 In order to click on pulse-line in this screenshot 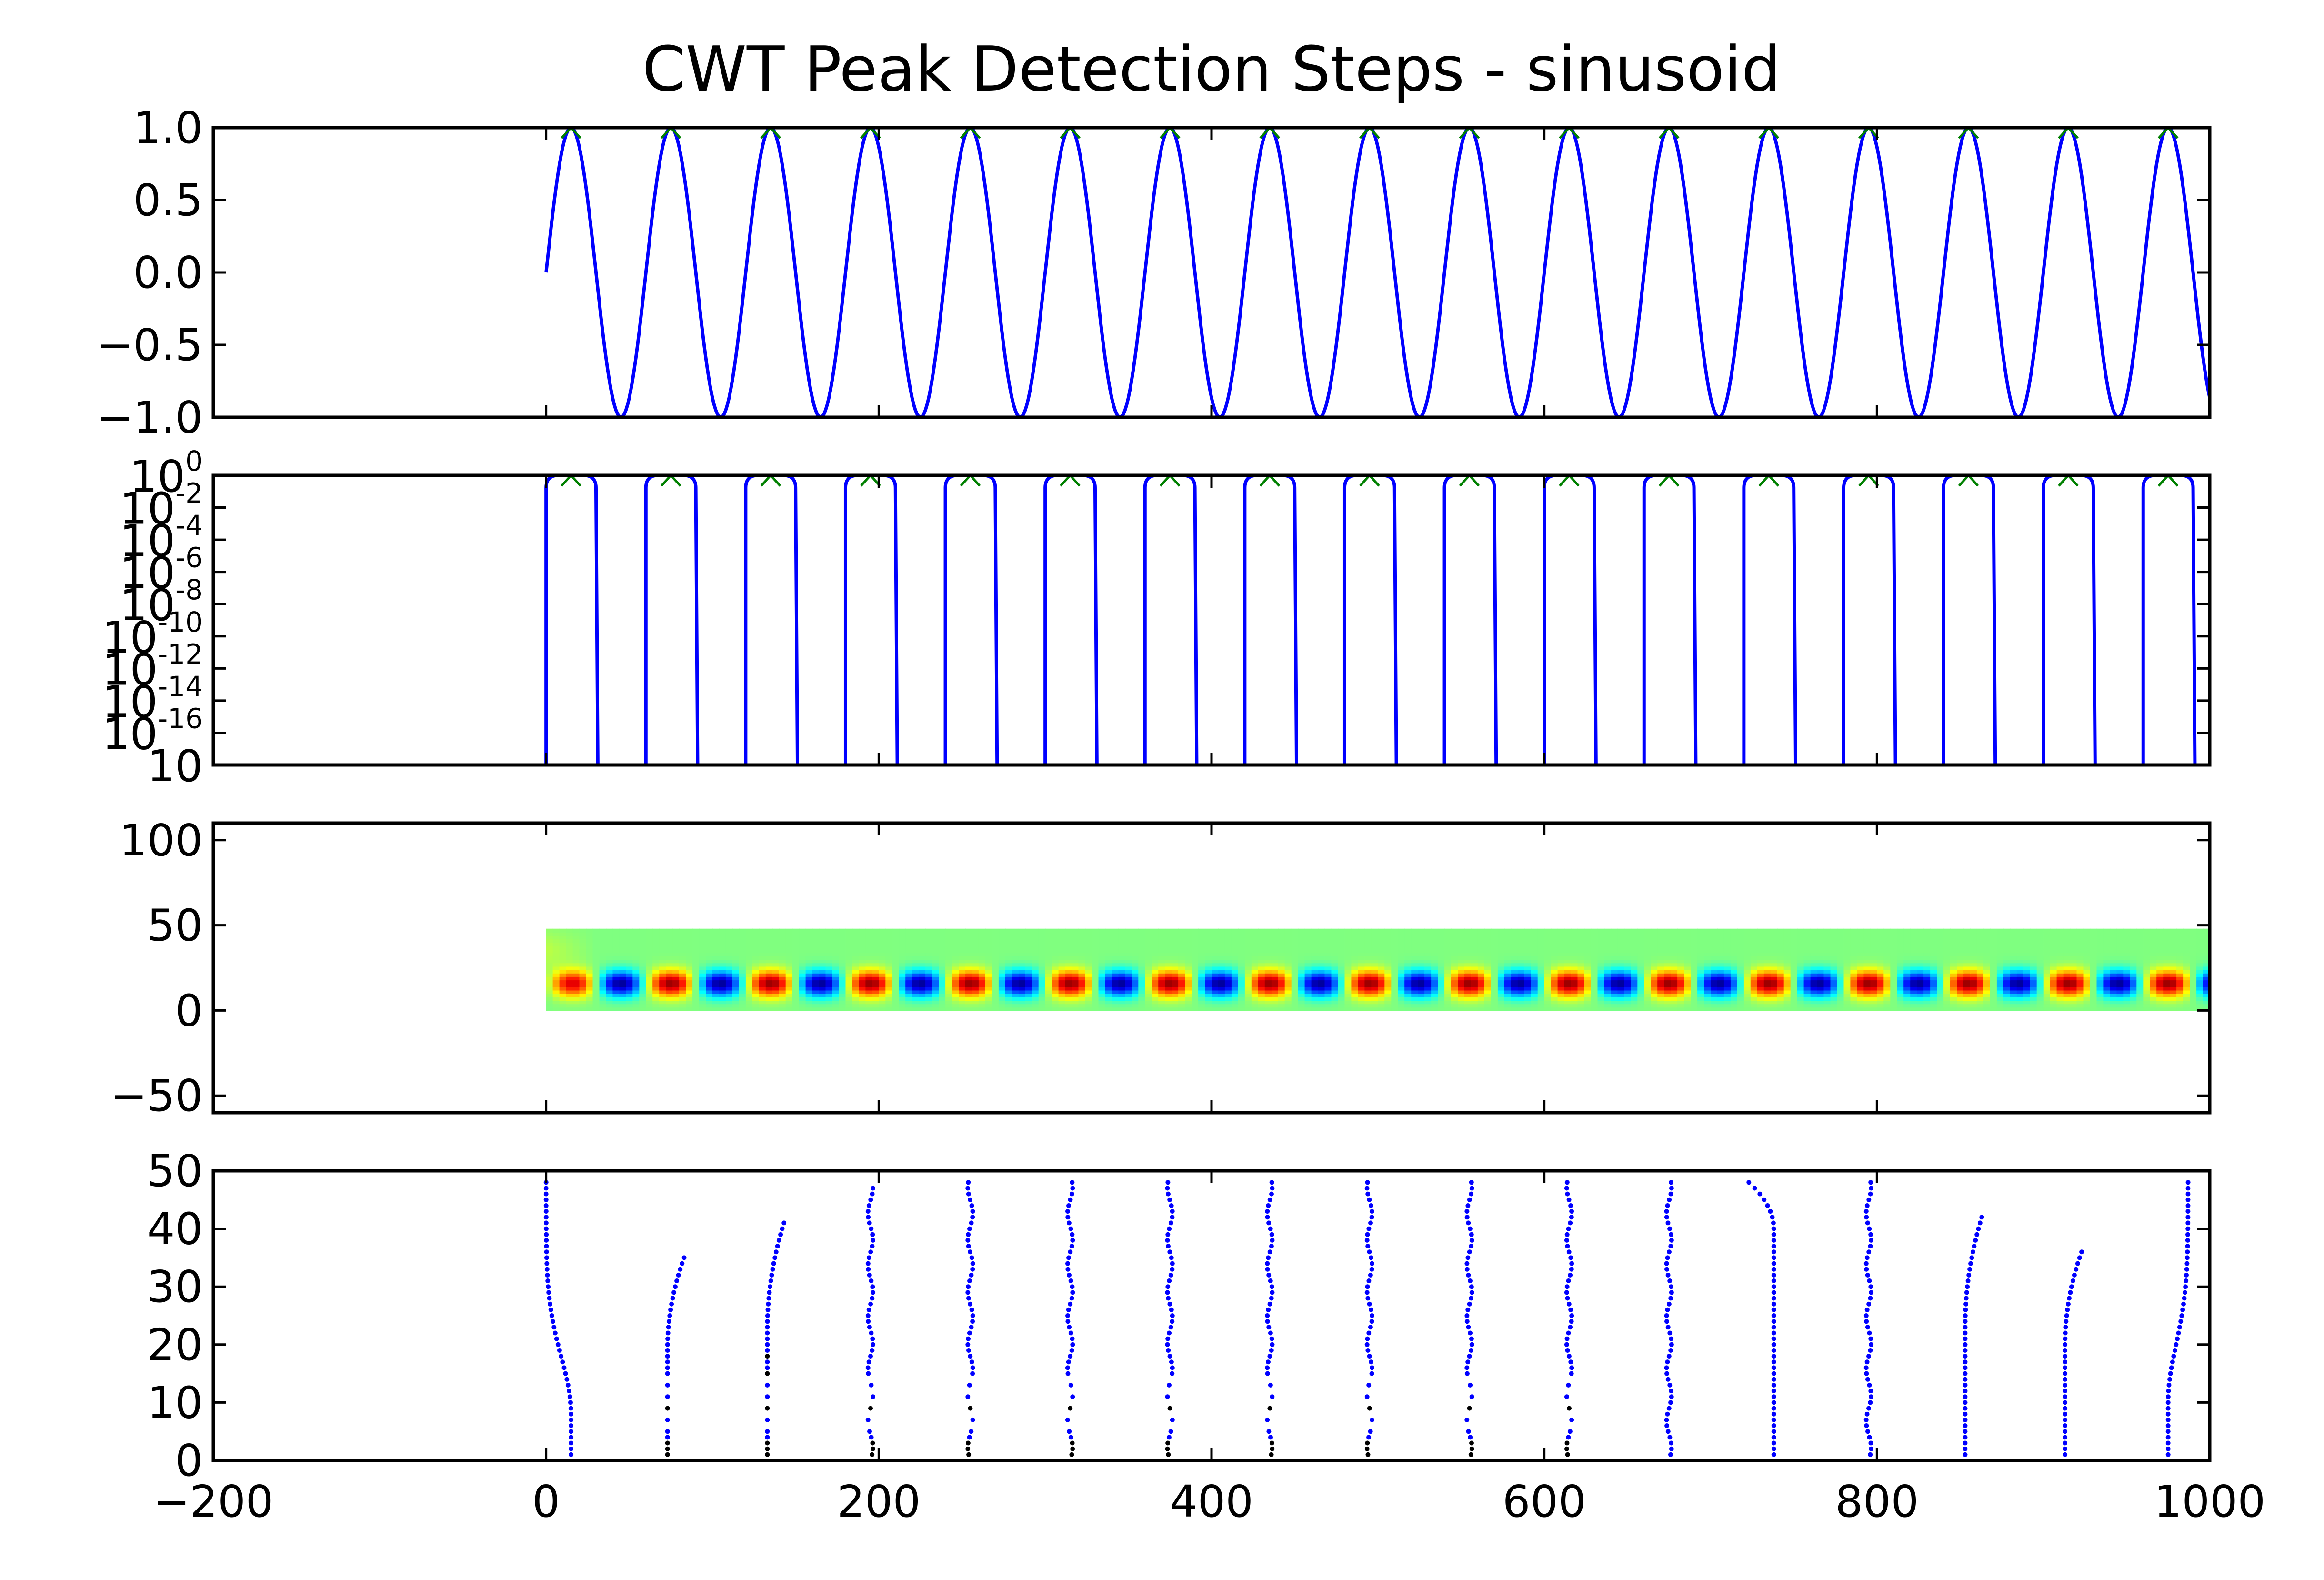, I will do `click(1770, 620)`.